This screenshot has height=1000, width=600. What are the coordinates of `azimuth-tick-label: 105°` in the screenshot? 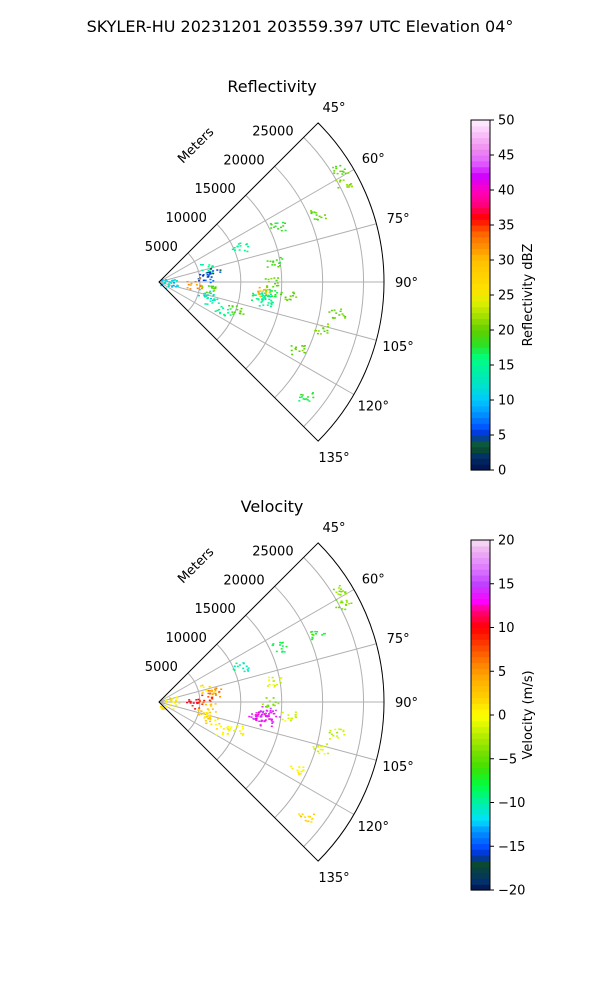 It's located at (397, 767).